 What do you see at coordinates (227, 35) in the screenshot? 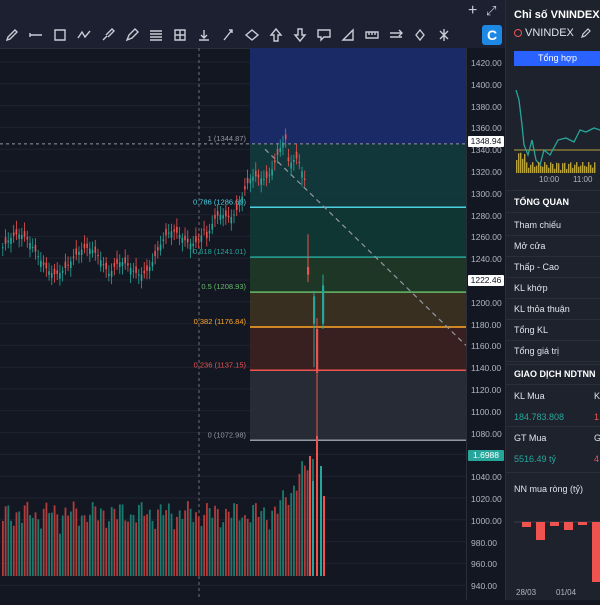
I see `pen-nib-tool-button` at bounding box center [227, 35].